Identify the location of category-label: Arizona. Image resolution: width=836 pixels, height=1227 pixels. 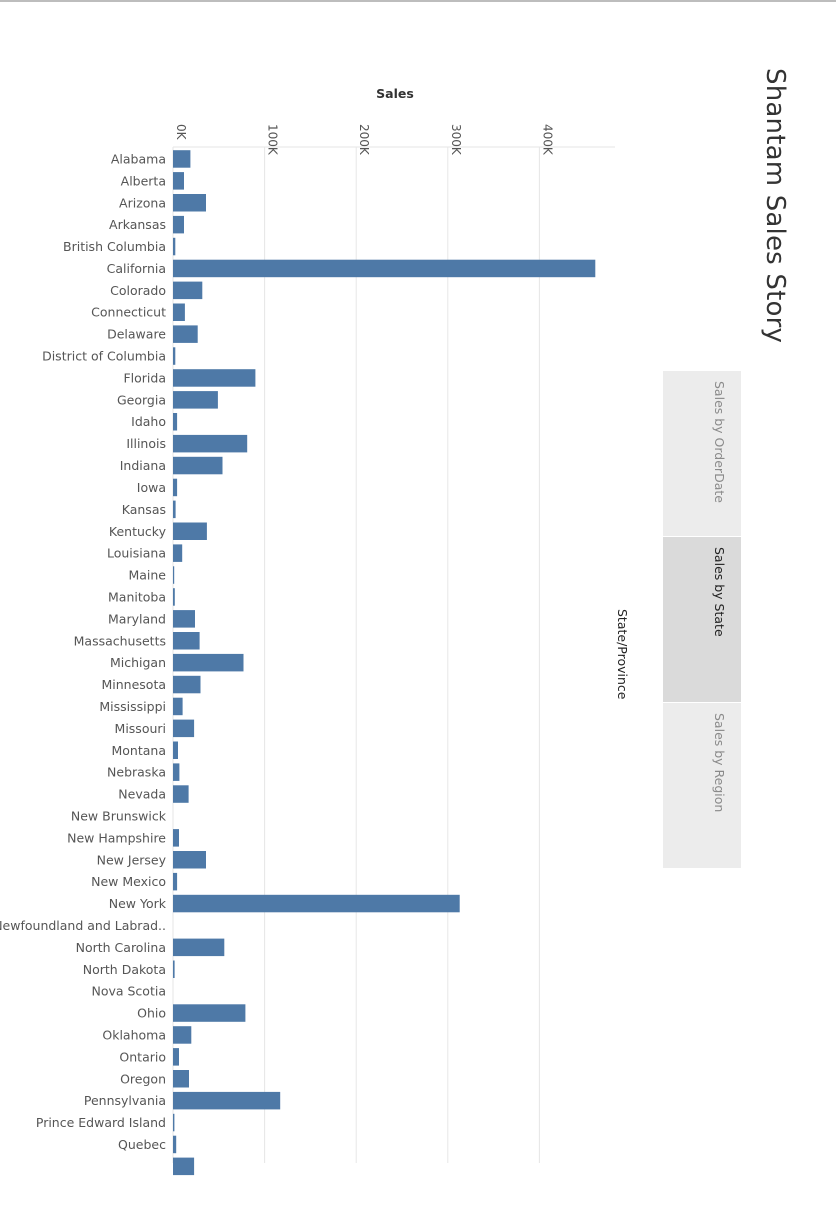
(142, 202).